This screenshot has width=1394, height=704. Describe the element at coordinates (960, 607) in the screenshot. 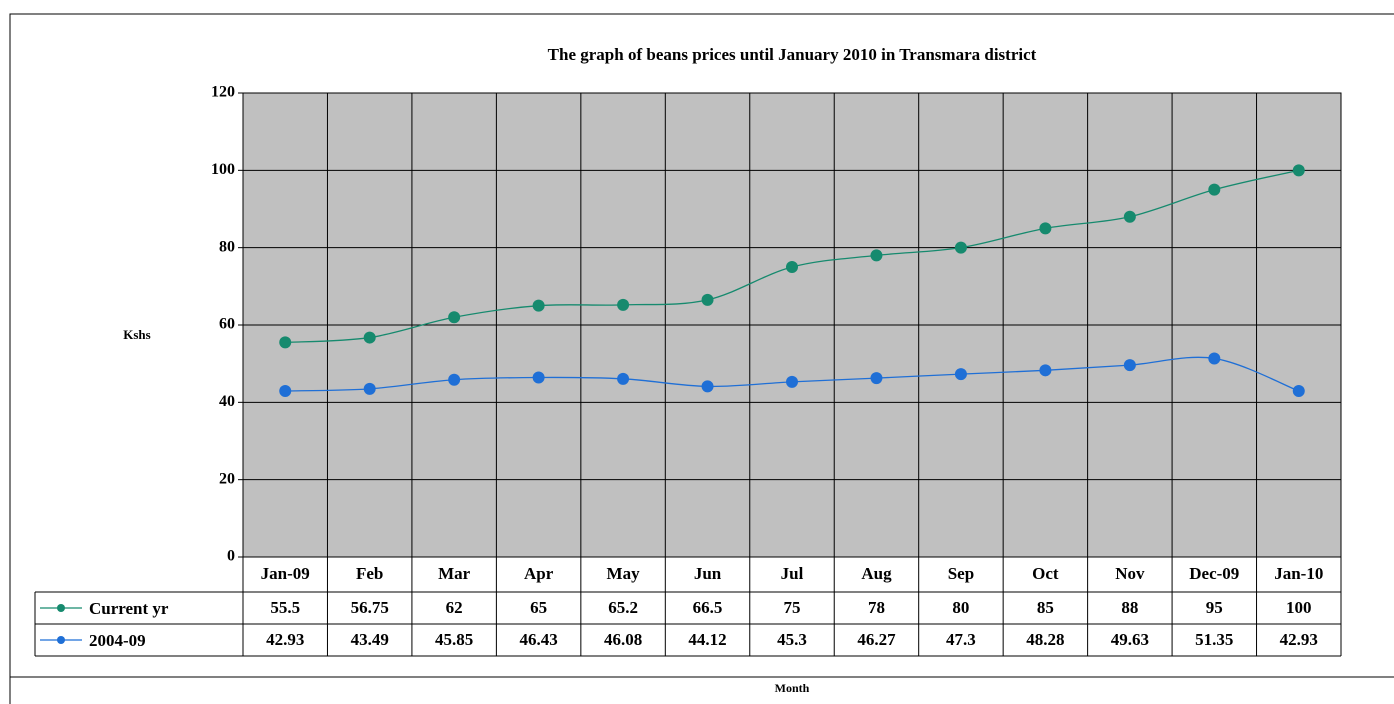

I see `table-value: 80` at that location.